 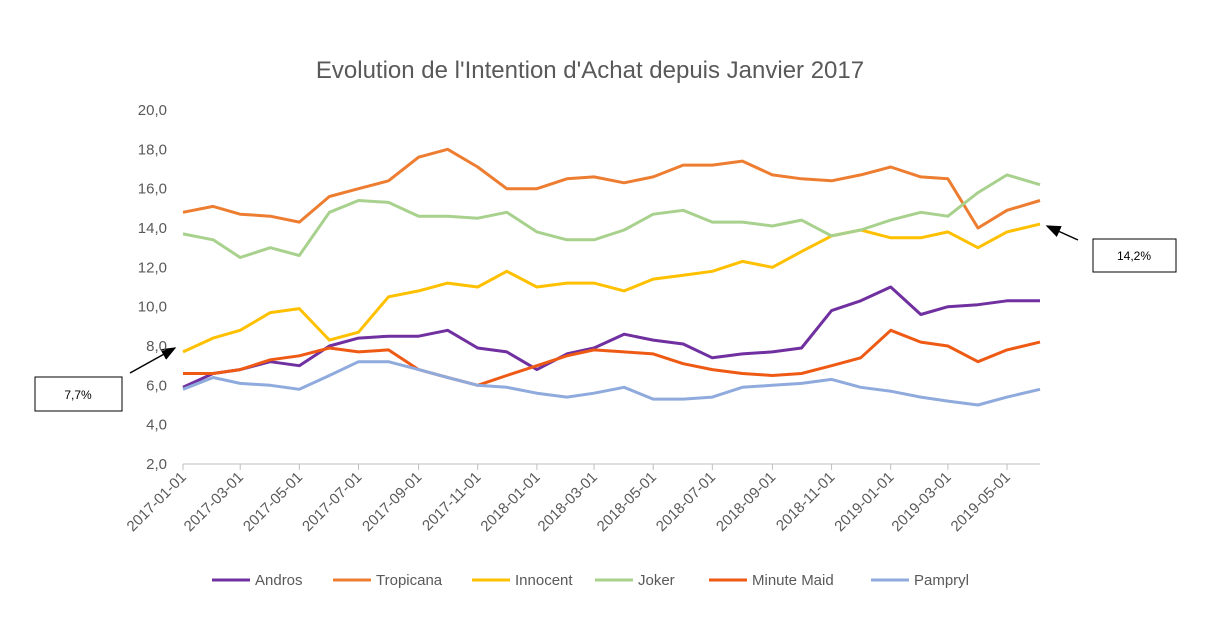 What do you see at coordinates (332, 502) in the screenshot?
I see `x-tick-label: 2017-07-01` at bounding box center [332, 502].